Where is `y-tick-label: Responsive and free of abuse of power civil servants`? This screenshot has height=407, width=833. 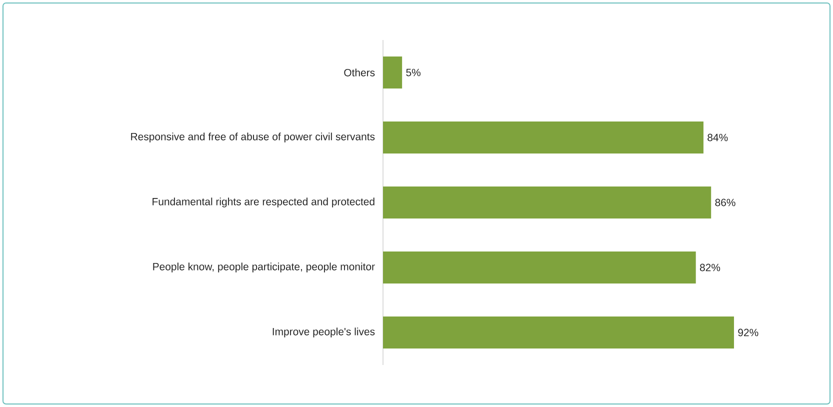 y-tick-label: Responsive and free of abuse of power civil servants is located at coordinates (253, 137).